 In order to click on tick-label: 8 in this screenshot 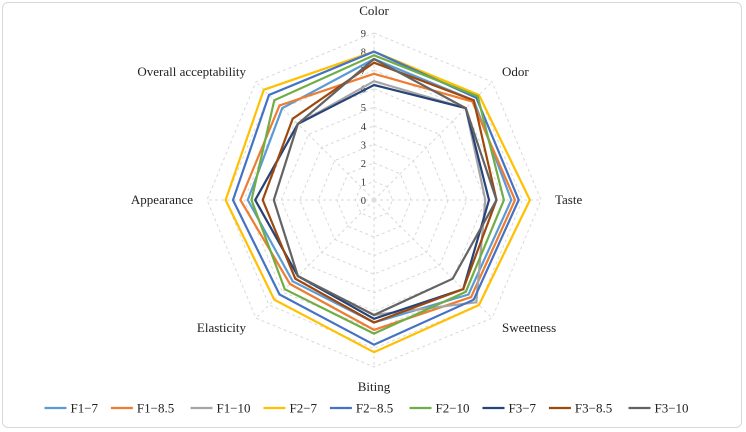, I will do `click(363, 53)`.